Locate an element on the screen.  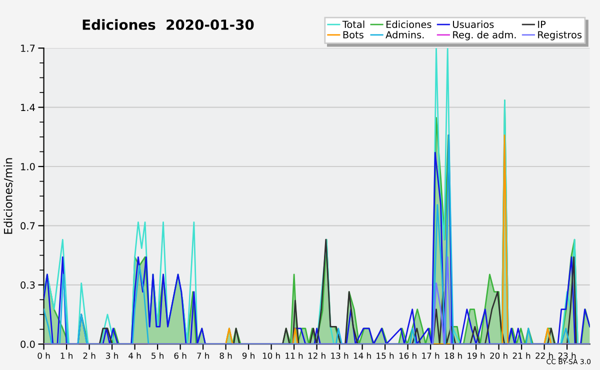
y-axis-title: Ediciones/min is located at coordinates (9, 196).